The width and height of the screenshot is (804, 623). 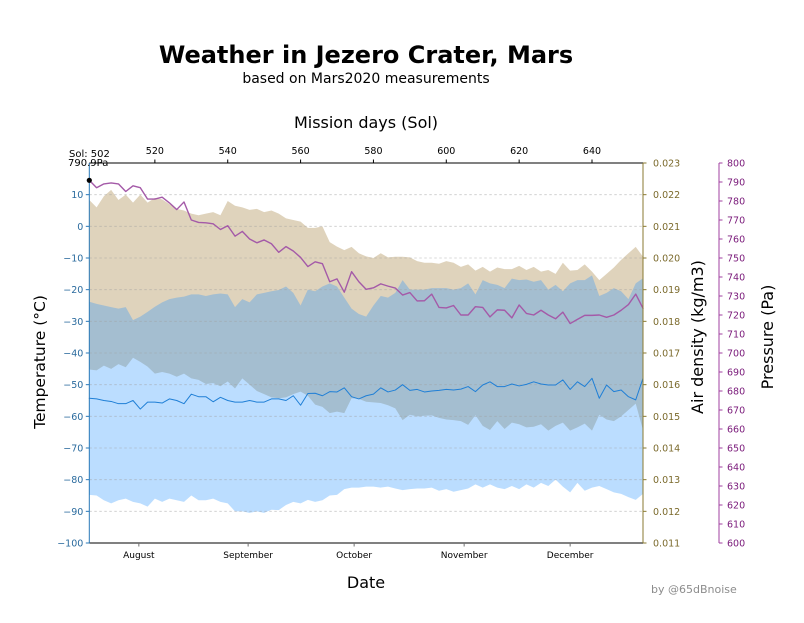 What do you see at coordinates (73, 385) in the screenshot?
I see `temperature-tick-label: −50` at bounding box center [73, 385].